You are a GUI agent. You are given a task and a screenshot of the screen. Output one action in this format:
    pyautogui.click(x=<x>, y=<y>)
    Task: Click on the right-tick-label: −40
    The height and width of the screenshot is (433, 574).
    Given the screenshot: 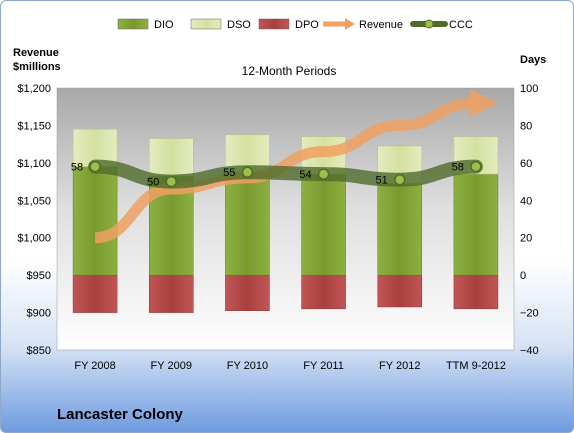 What is the action you would take?
    pyautogui.click(x=529, y=351)
    